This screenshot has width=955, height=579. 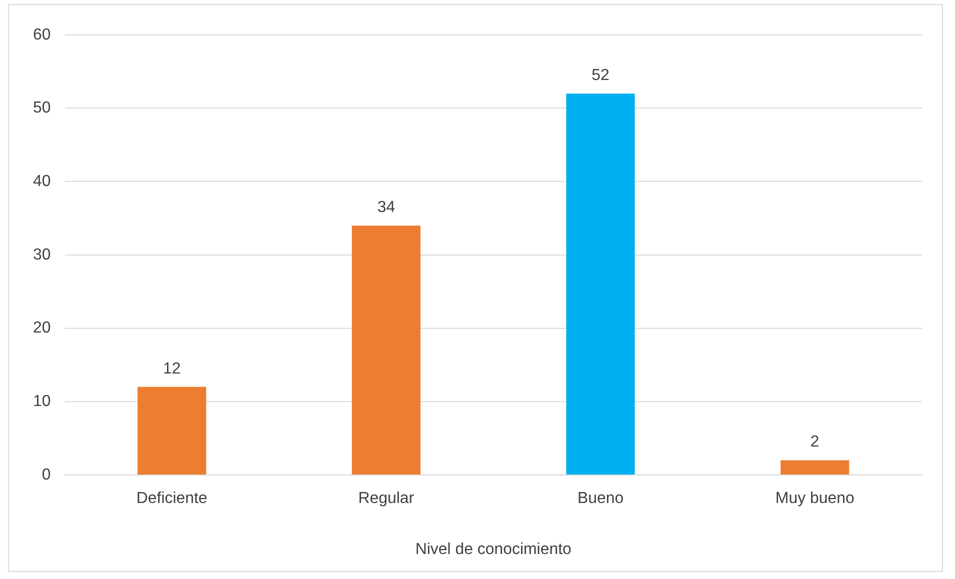 What do you see at coordinates (41, 35) in the screenshot?
I see `y-tick-label: 60` at bounding box center [41, 35].